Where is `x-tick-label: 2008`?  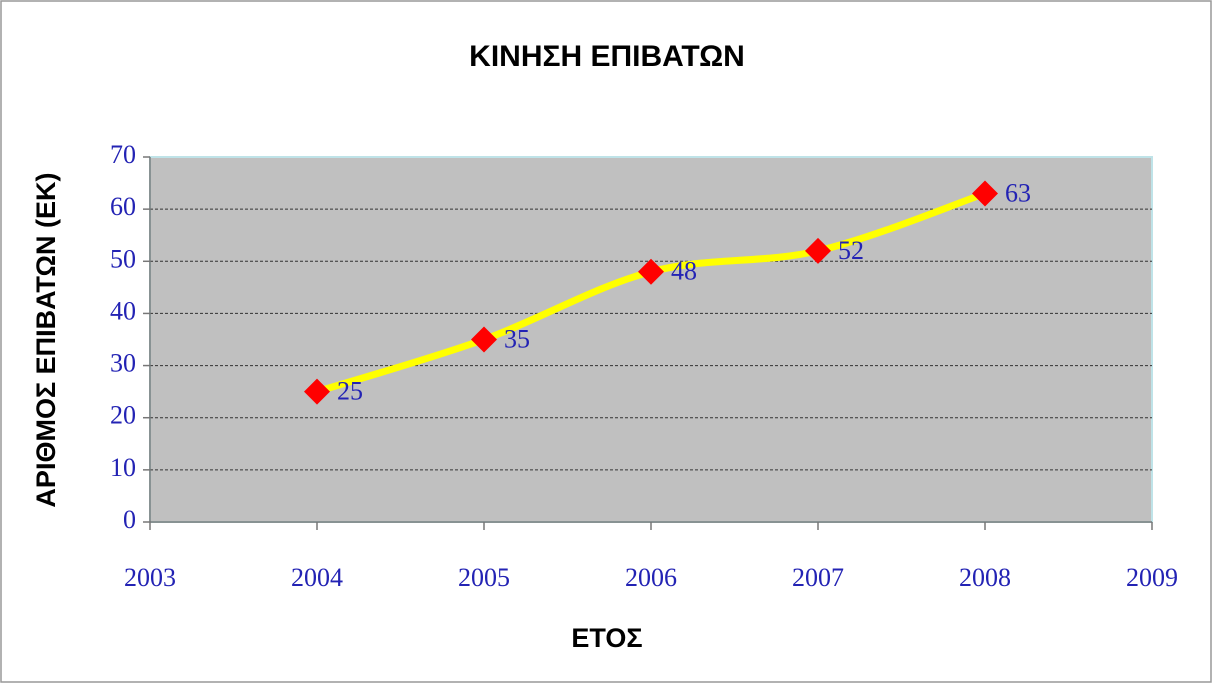
x-tick-label: 2008 is located at coordinates (985, 577).